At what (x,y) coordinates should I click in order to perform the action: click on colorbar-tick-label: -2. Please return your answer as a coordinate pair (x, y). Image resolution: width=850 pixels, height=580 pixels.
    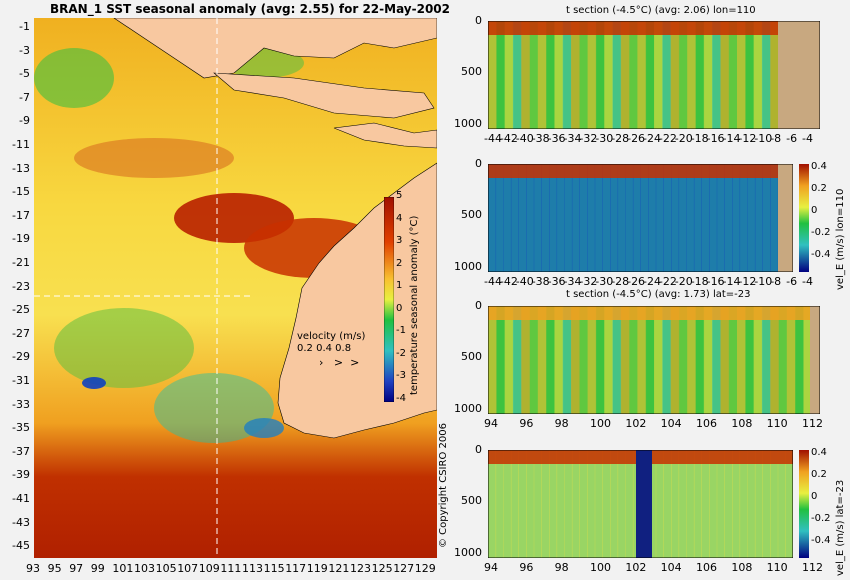
    Looking at the image, I should click on (401, 353).